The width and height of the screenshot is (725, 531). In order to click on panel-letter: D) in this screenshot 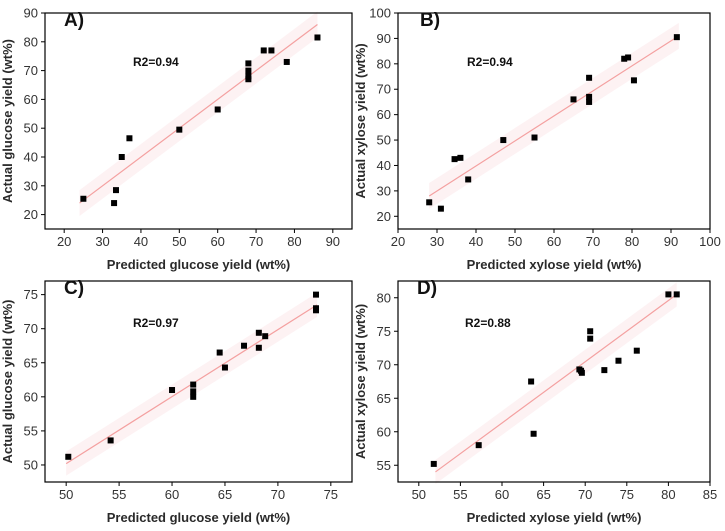, I will do `click(427, 288)`.